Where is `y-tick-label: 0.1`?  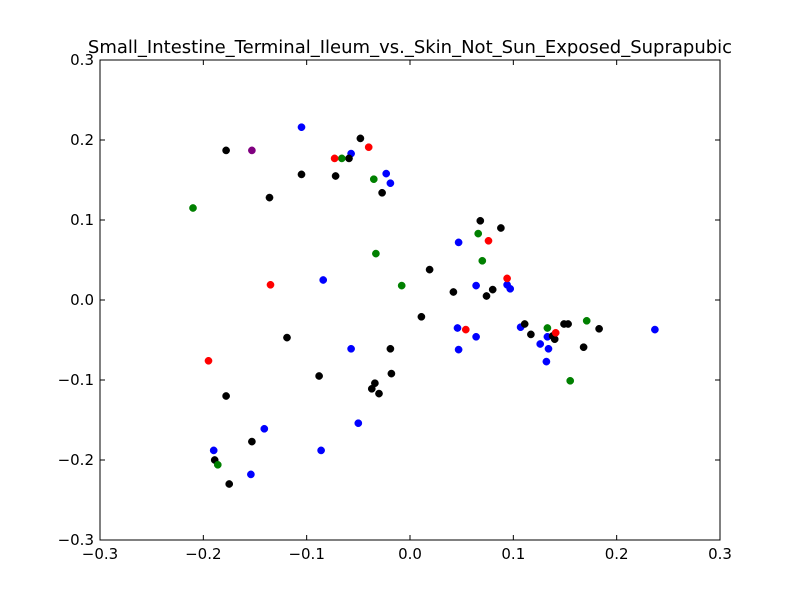
y-tick-label: 0.1 is located at coordinates (82, 220).